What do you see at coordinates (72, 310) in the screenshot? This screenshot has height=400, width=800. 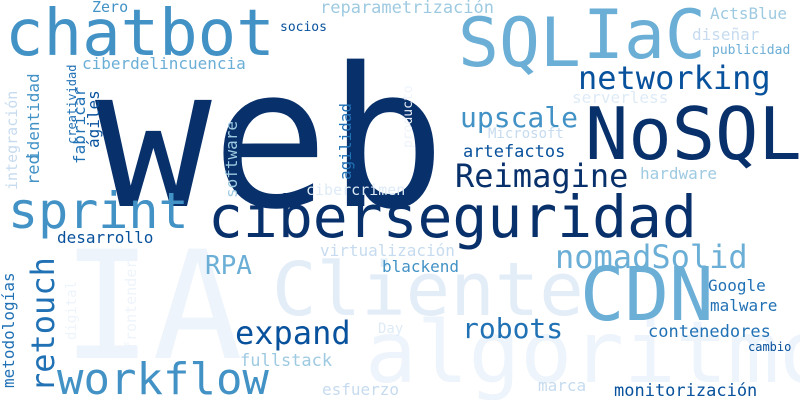 I see `word-digital: digital` at bounding box center [72, 310].